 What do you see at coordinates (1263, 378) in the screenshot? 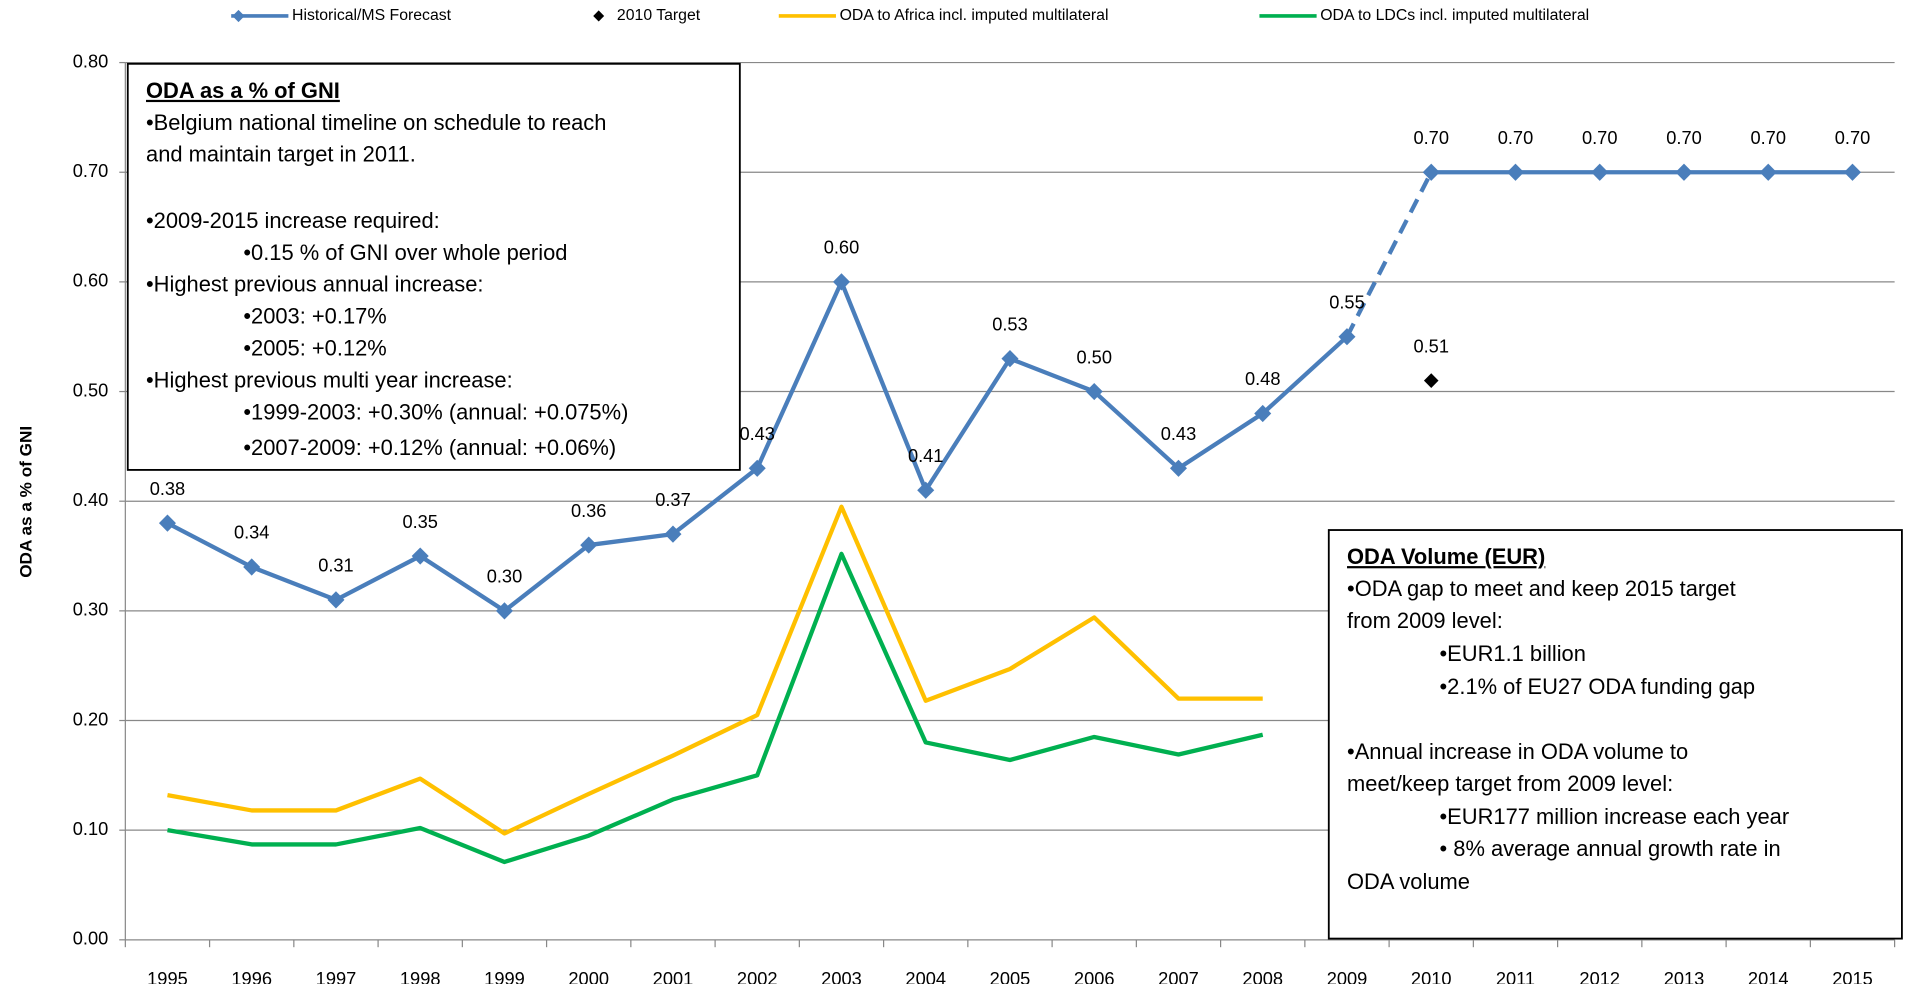
I see `value-label: 0.48` at bounding box center [1263, 378].